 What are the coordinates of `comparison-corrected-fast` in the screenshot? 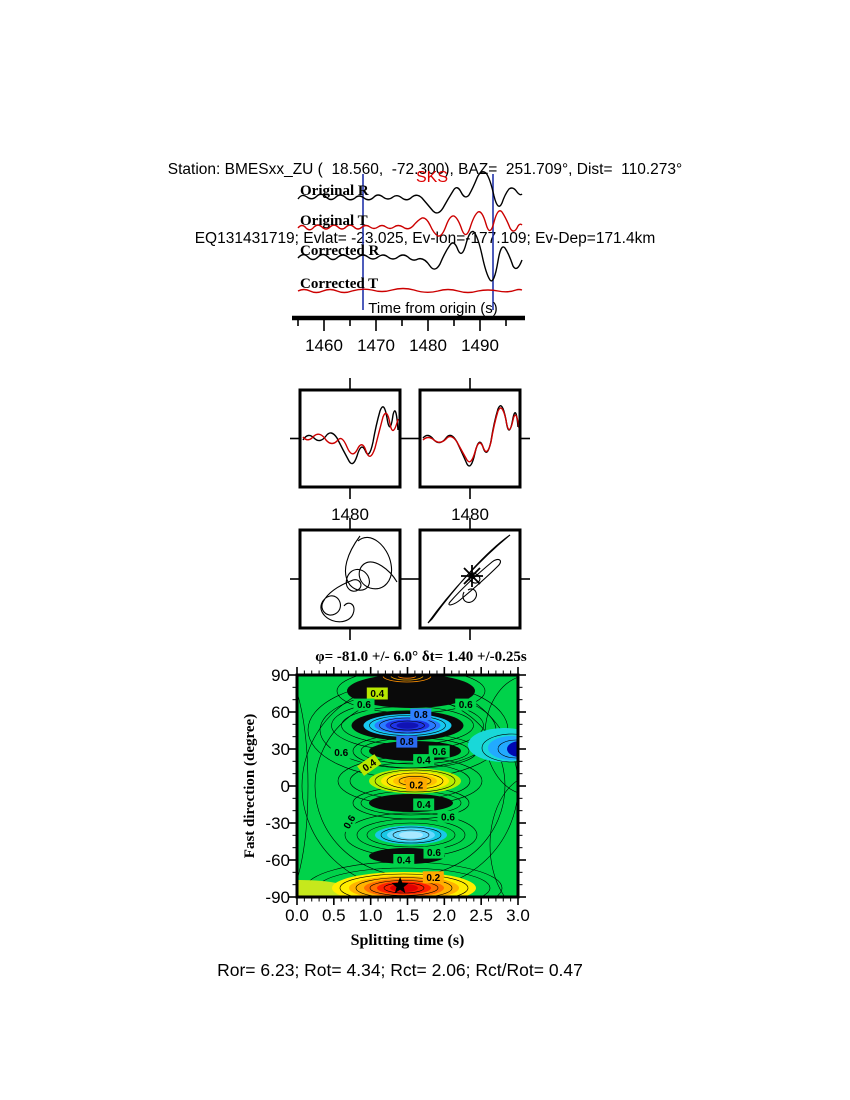 It's located at (470, 436).